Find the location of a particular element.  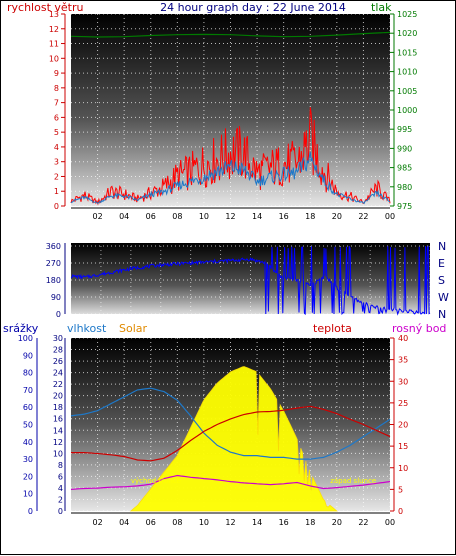

y-tick-label-temperature: 15 is located at coordinates (403, 446).